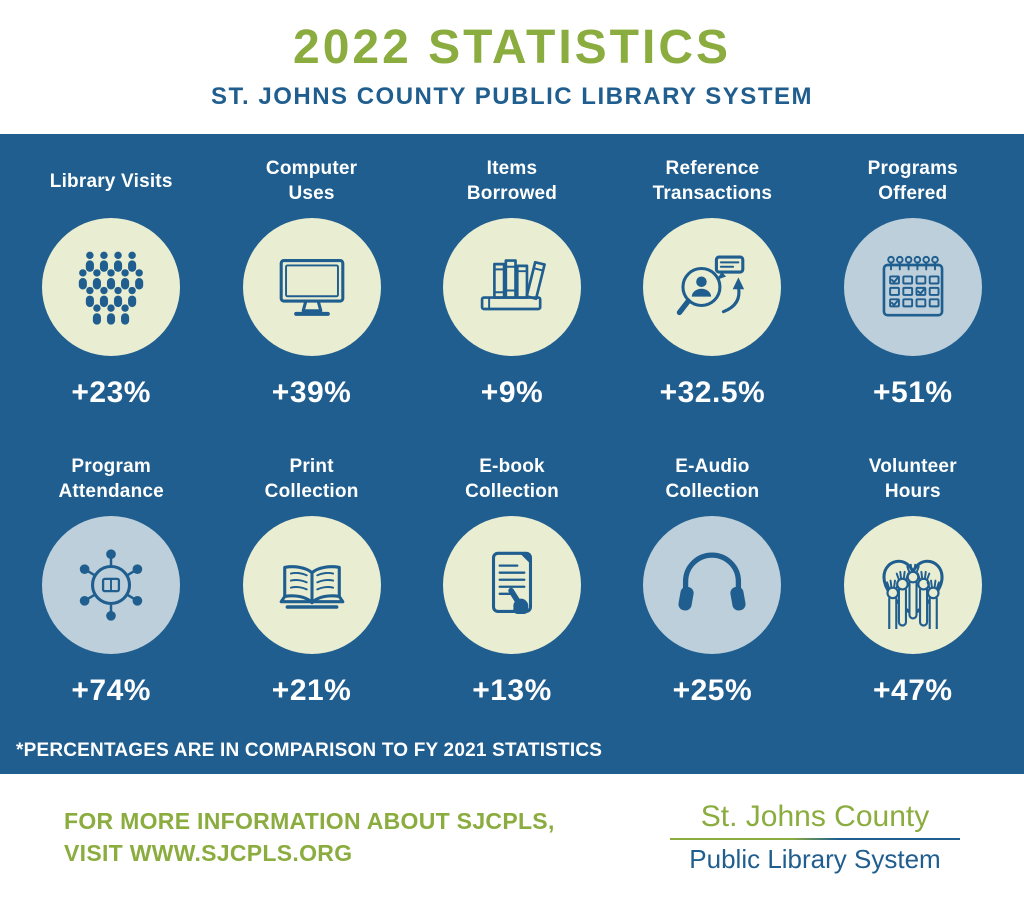 The height and width of the screenshot is (900, 1024). What do you see at coordinates (815, 839) in the screenshot?
I see `logo-divider` at bounding box center [815, 839].